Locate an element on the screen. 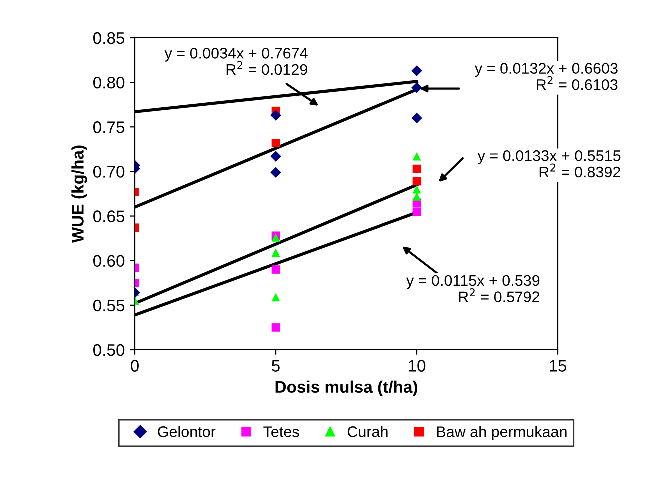 The image size is (657, 477). annotation: y = 0.0034x + 0.7674 R$^{2}$ = 0.0129 is located at coordinates (236, 62).